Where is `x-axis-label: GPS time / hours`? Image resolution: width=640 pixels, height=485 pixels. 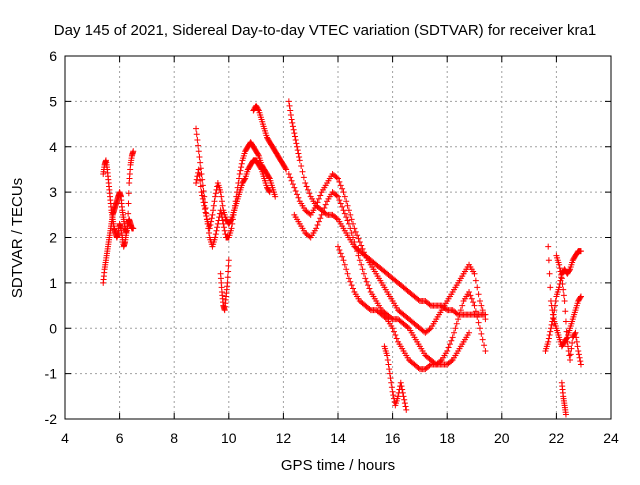
x-axis-label: GPS time / hours is located at coordinates (338, 465).